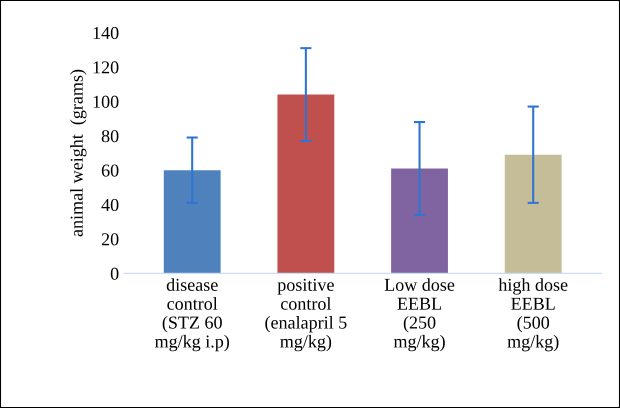  What do you see at coordinates (533, 315) in the screenshot?
I see `x-tick-label: high dose EEBL (500 mg/kg)` at bounding box center [533, 315].